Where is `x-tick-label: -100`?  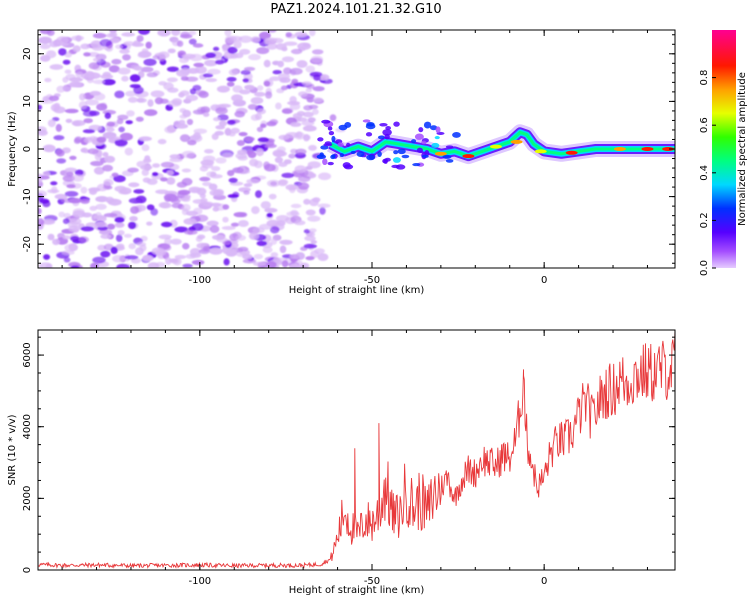 x-tick-label: -100 is located at coordinates (199, 280).